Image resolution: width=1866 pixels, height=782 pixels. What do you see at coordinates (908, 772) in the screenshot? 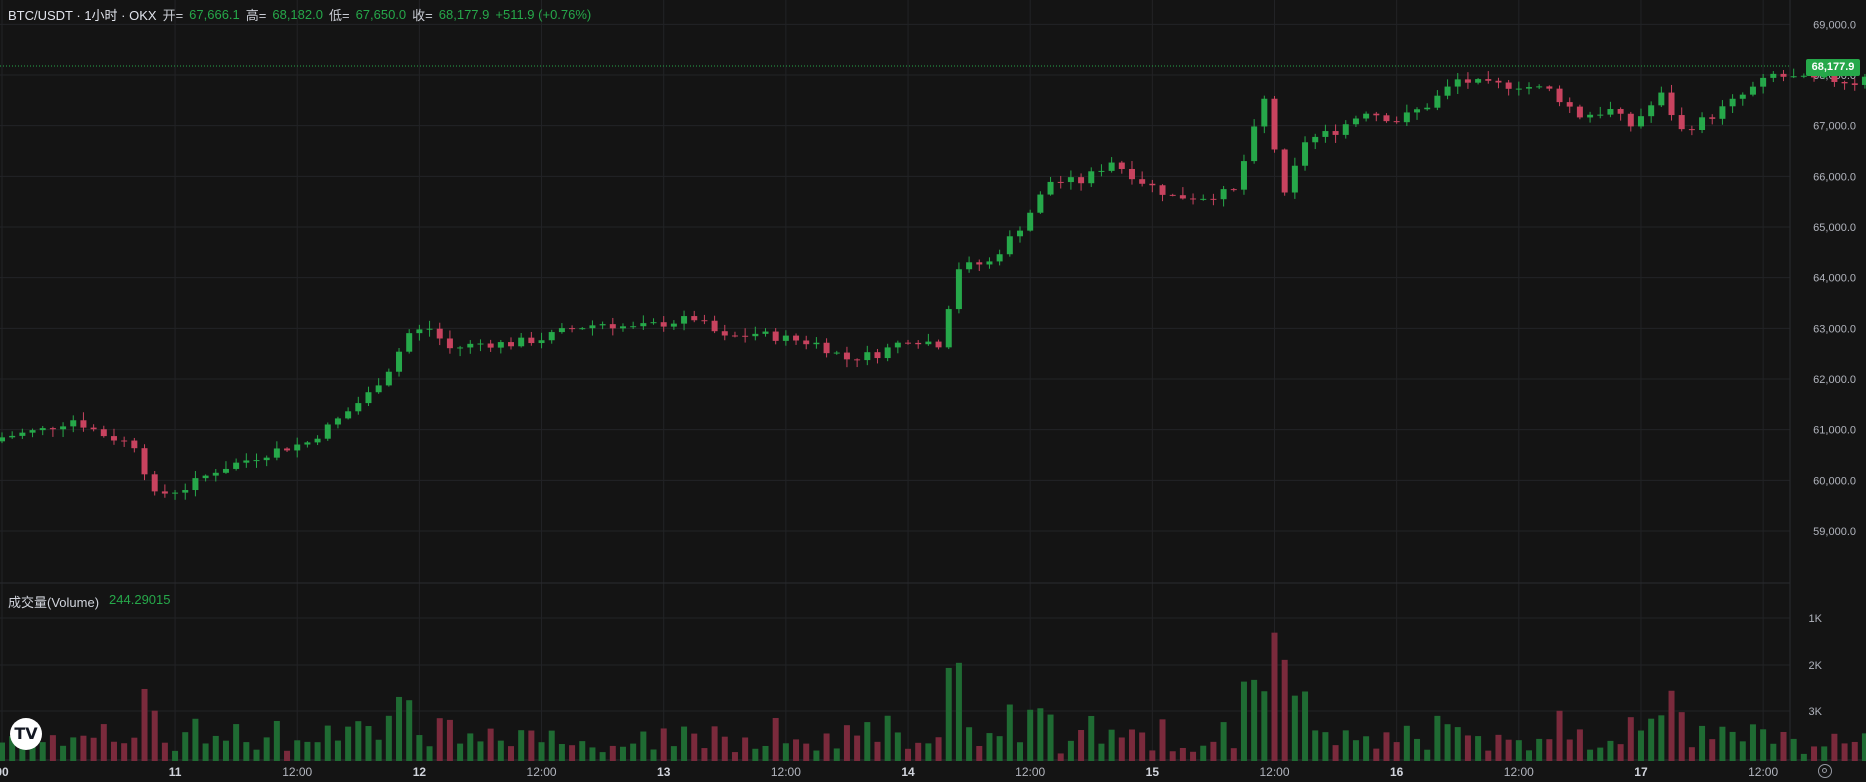
I see `time-tick-label: 14` at bounding box center [908, 772].